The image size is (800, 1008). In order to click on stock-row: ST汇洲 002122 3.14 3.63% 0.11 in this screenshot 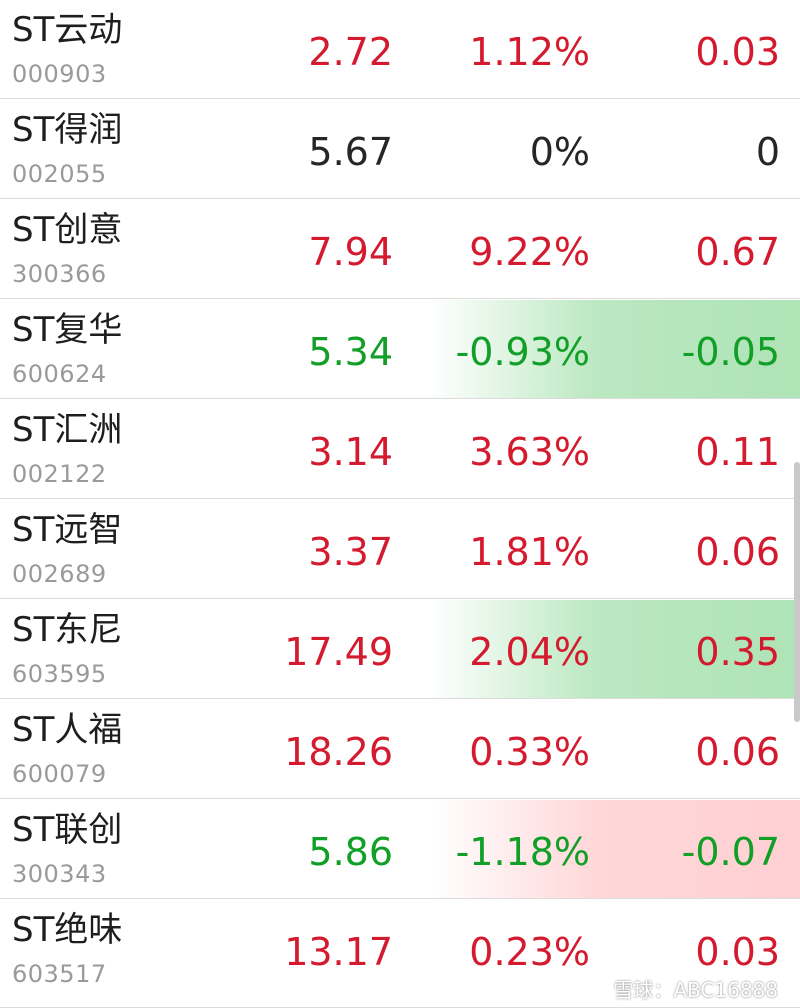, I will do `click(400, 449)`.